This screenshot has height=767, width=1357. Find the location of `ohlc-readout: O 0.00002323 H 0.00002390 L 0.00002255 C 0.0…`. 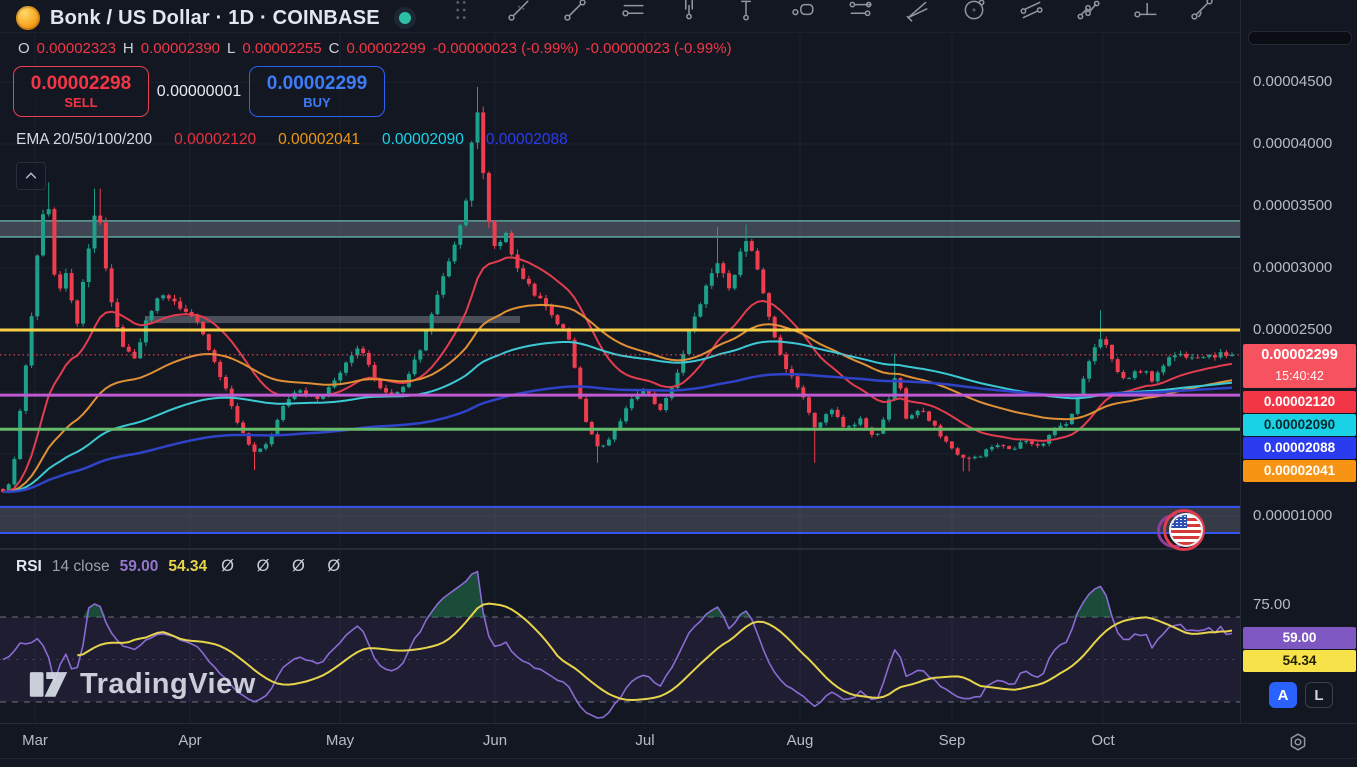

ohlc-readout: O 0.00002323 H 0.00002390 L 0.00002255 C 0.0… is located at coordinates (375, 48).